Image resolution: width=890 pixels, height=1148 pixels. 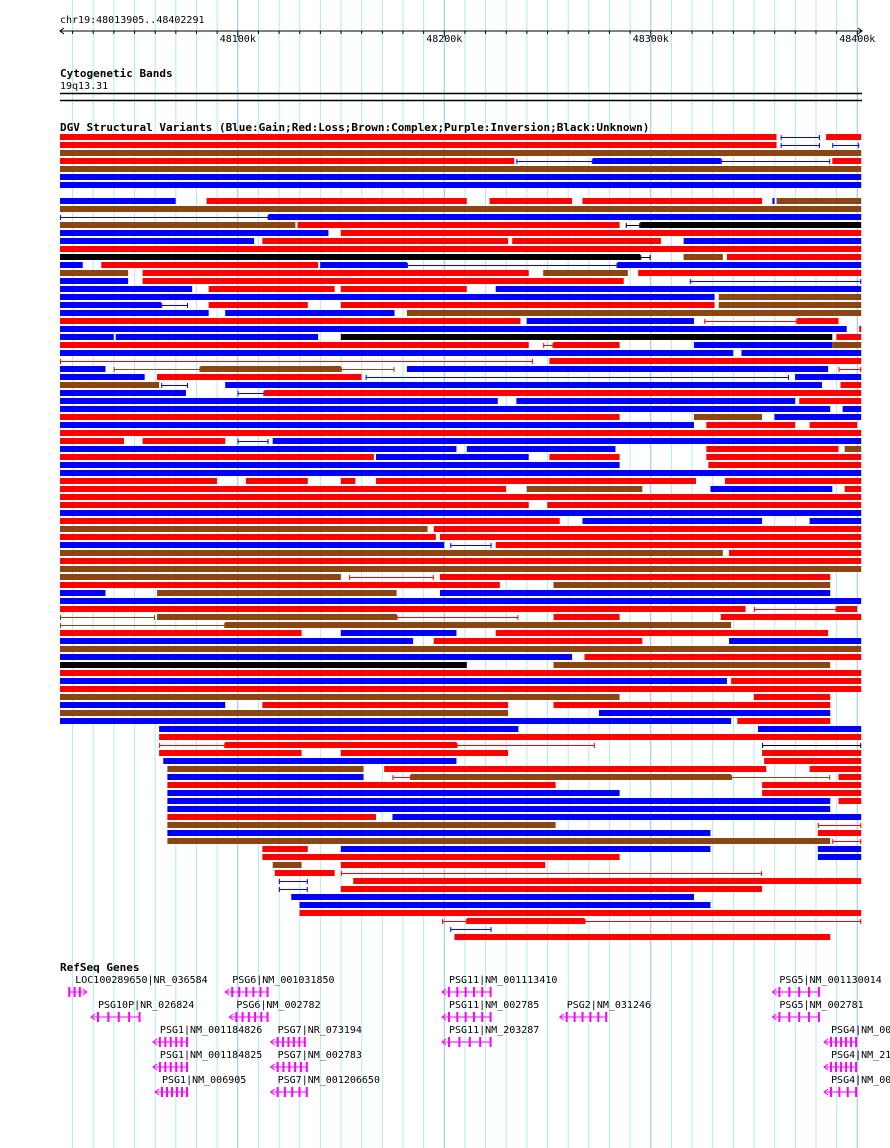 I want to click on gene-label: PSG7|NM_002783, so click(x=319, y=1055).